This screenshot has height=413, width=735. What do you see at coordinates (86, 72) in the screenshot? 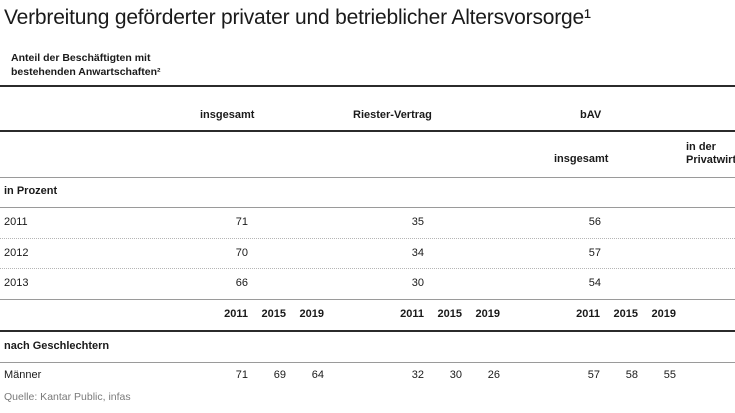
I see `subtitle-line-2: bestehenden Anwartschaften²` at bounding box center [86, 72].